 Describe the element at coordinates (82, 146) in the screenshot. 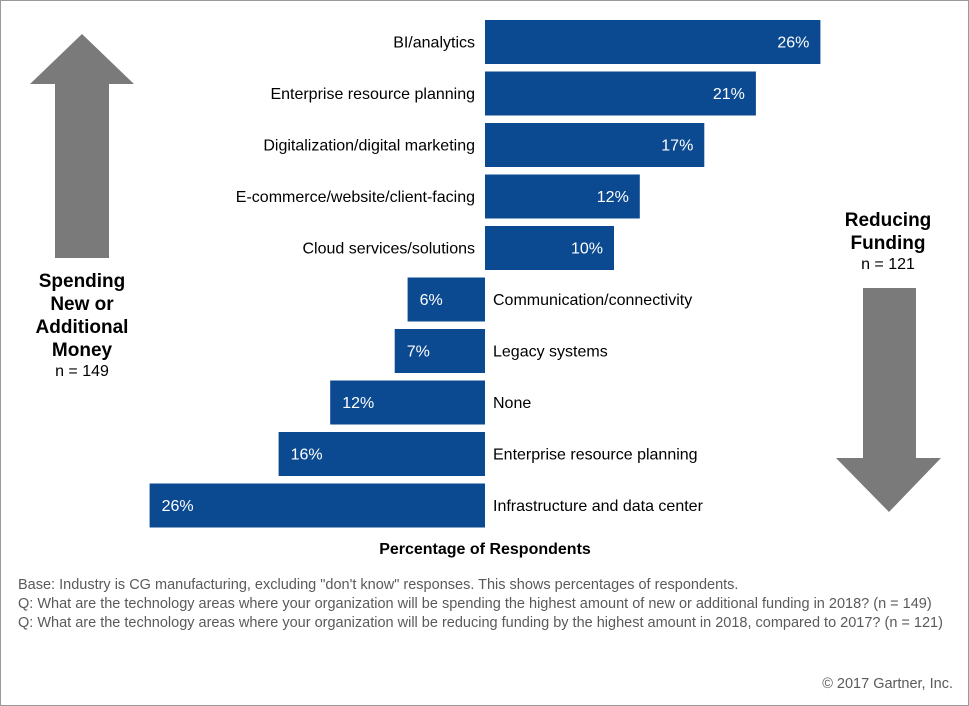

I see `up-arrow-icon` at that location.